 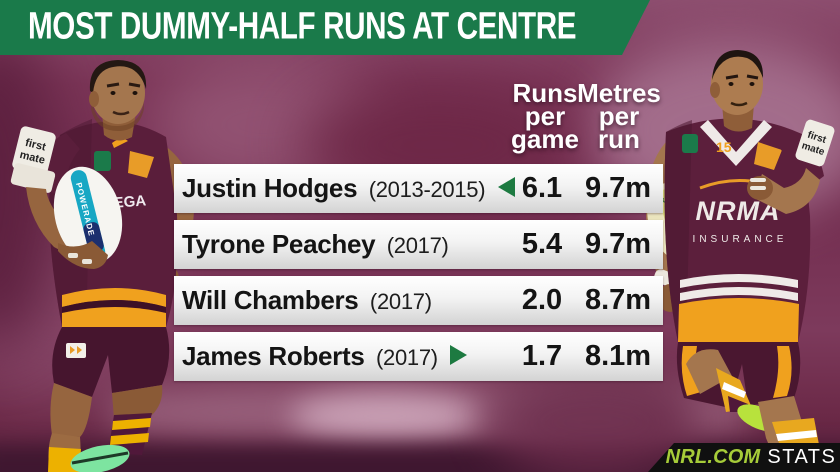 What do you see at coordinates (459, 355) in the screenshot?
I see `pointer-right-icon` at bounding box center [459, 355].